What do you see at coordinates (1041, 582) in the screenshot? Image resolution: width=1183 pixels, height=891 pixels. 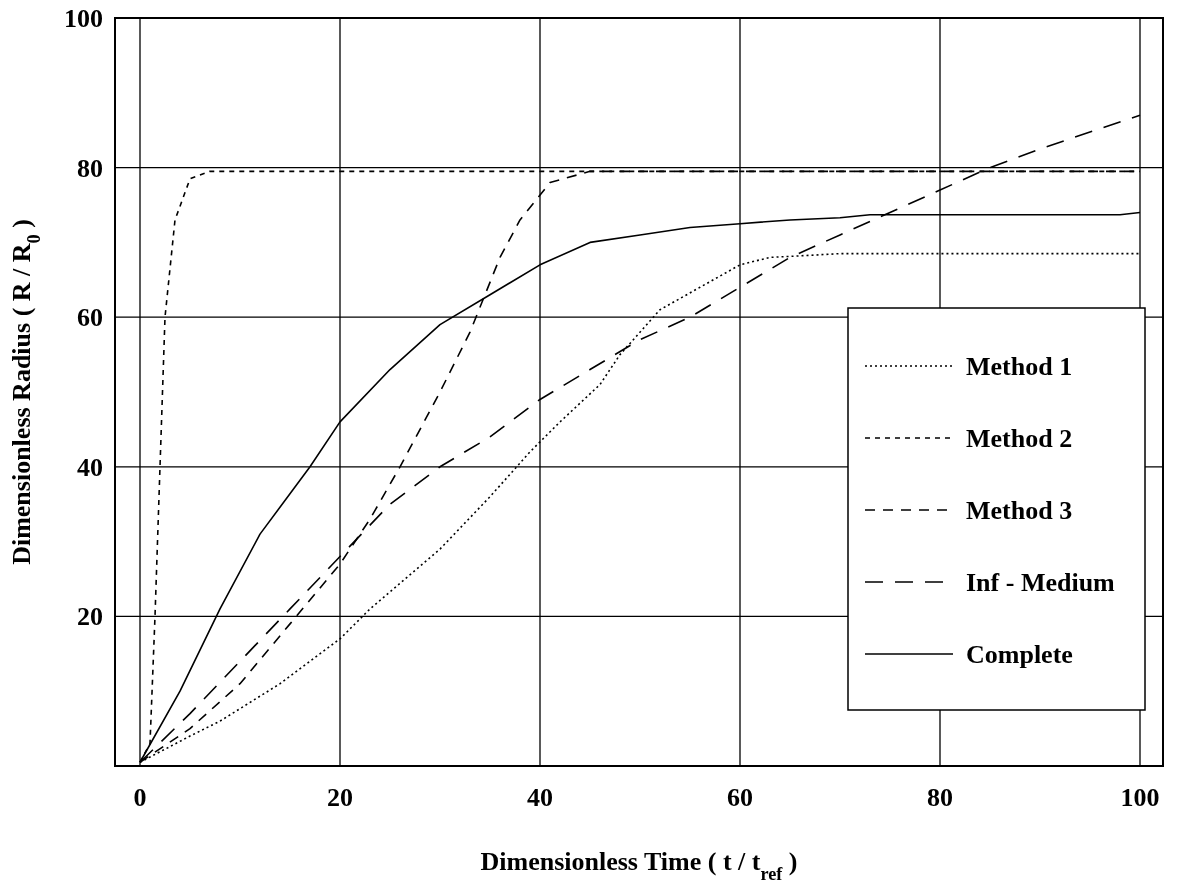 I see `legend-label: Inf - Medium` at bounding box center [1041, 582].